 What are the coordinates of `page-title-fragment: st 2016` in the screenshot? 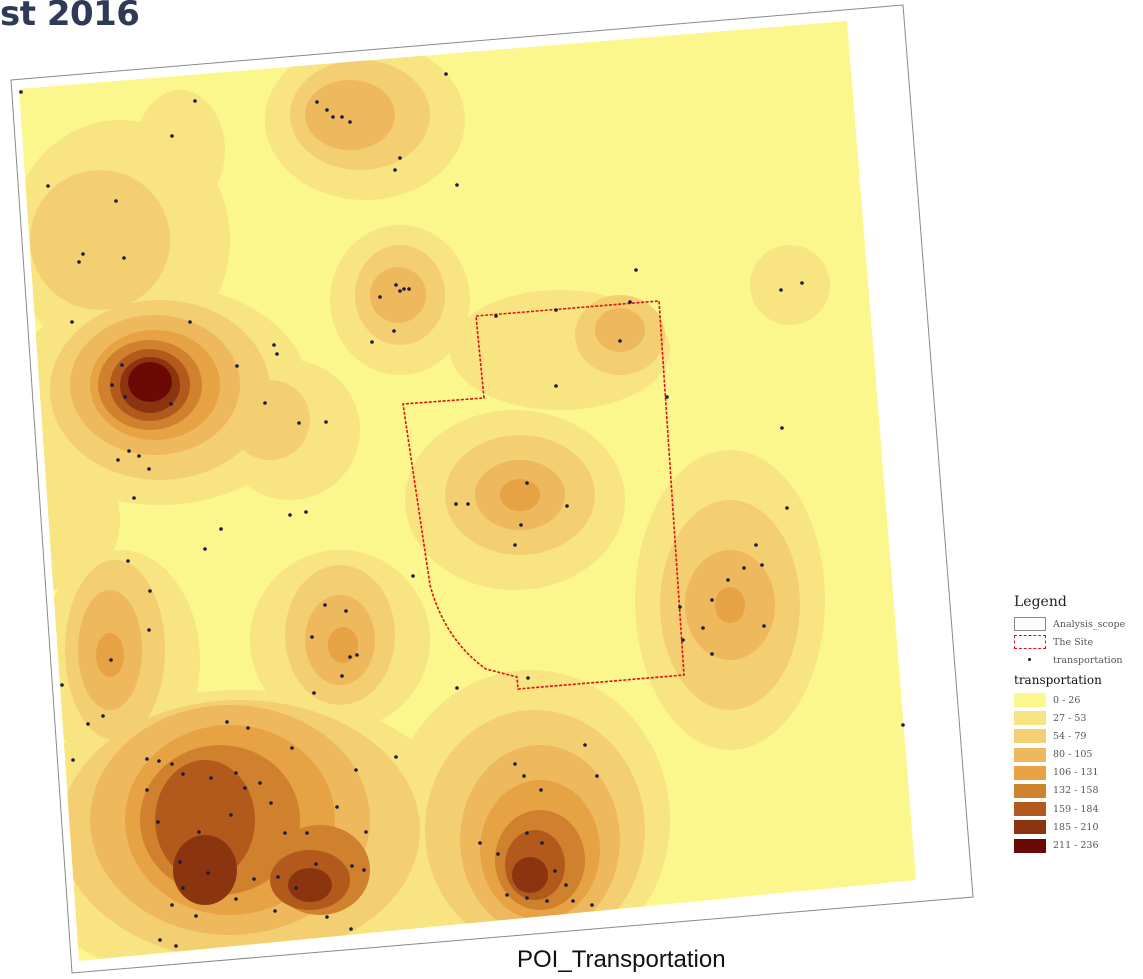 It's located at (70, 17).